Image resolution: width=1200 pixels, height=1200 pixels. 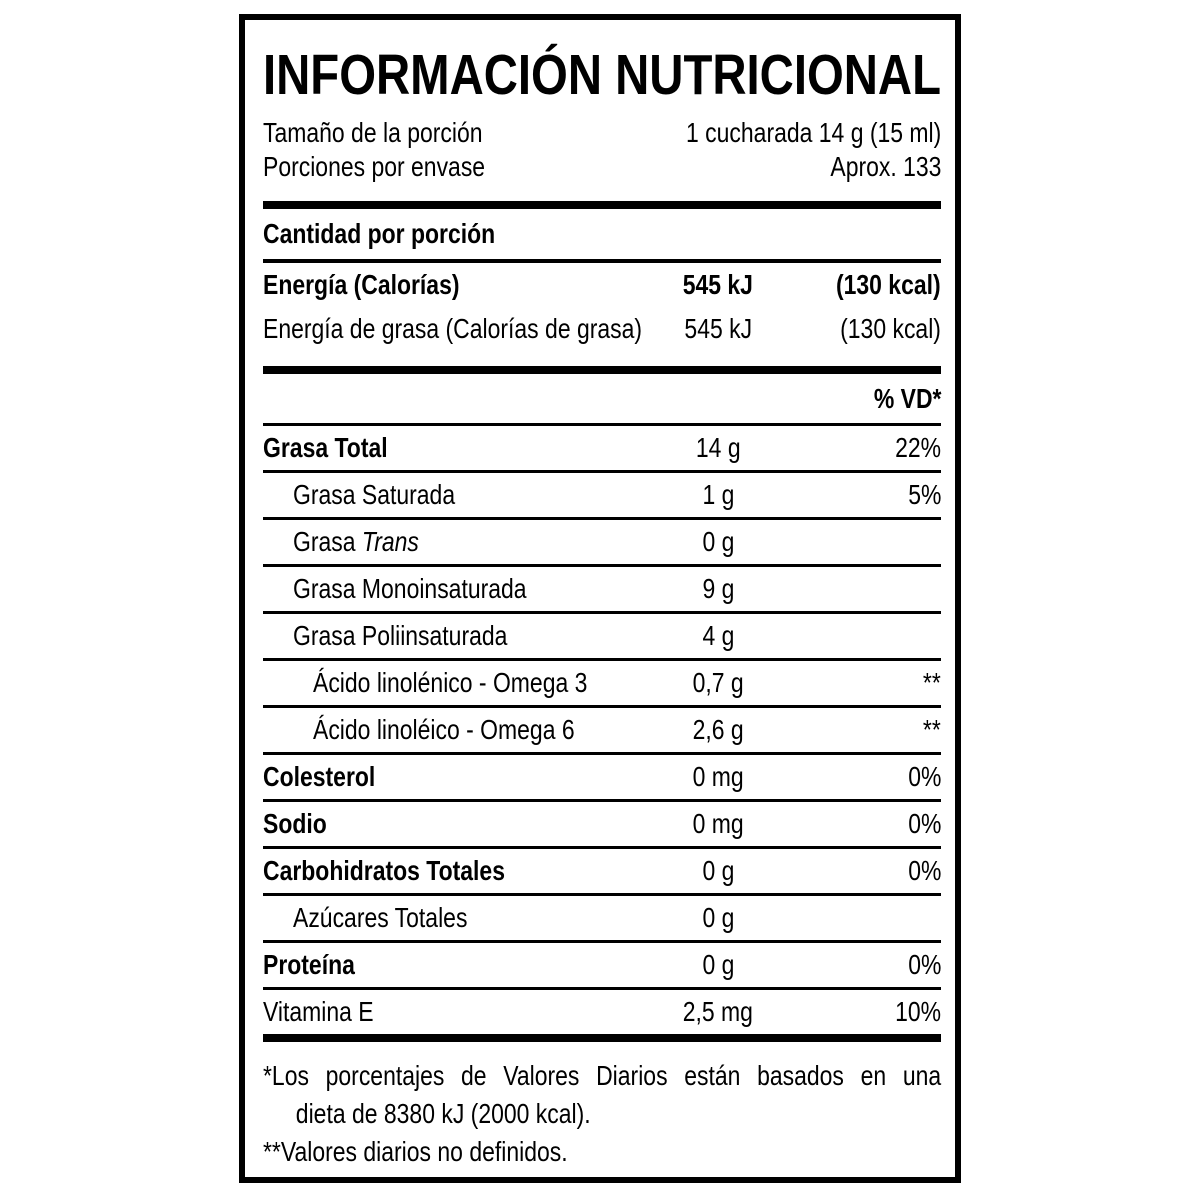 What do you see at coordinates (602, 681) in the screenshot?
I see `nutrition-row-omega-3: Ácido linolénico - Omega 3 0,7 g **` at bounding box center [602, 681].